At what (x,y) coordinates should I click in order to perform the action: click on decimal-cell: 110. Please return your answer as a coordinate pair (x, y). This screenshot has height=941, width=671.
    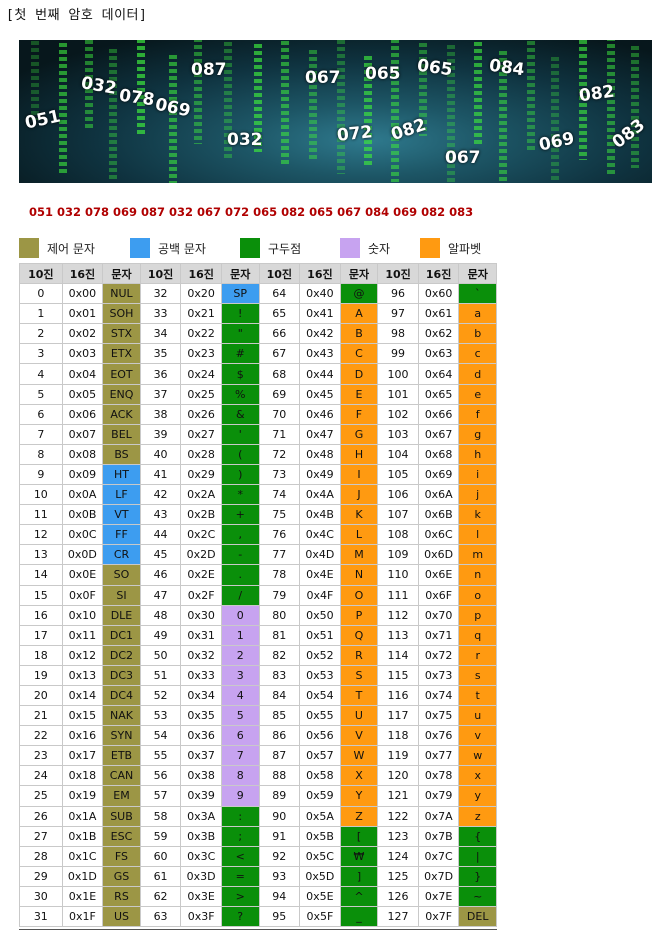
    Looking at the image, I should click on (398, 575).